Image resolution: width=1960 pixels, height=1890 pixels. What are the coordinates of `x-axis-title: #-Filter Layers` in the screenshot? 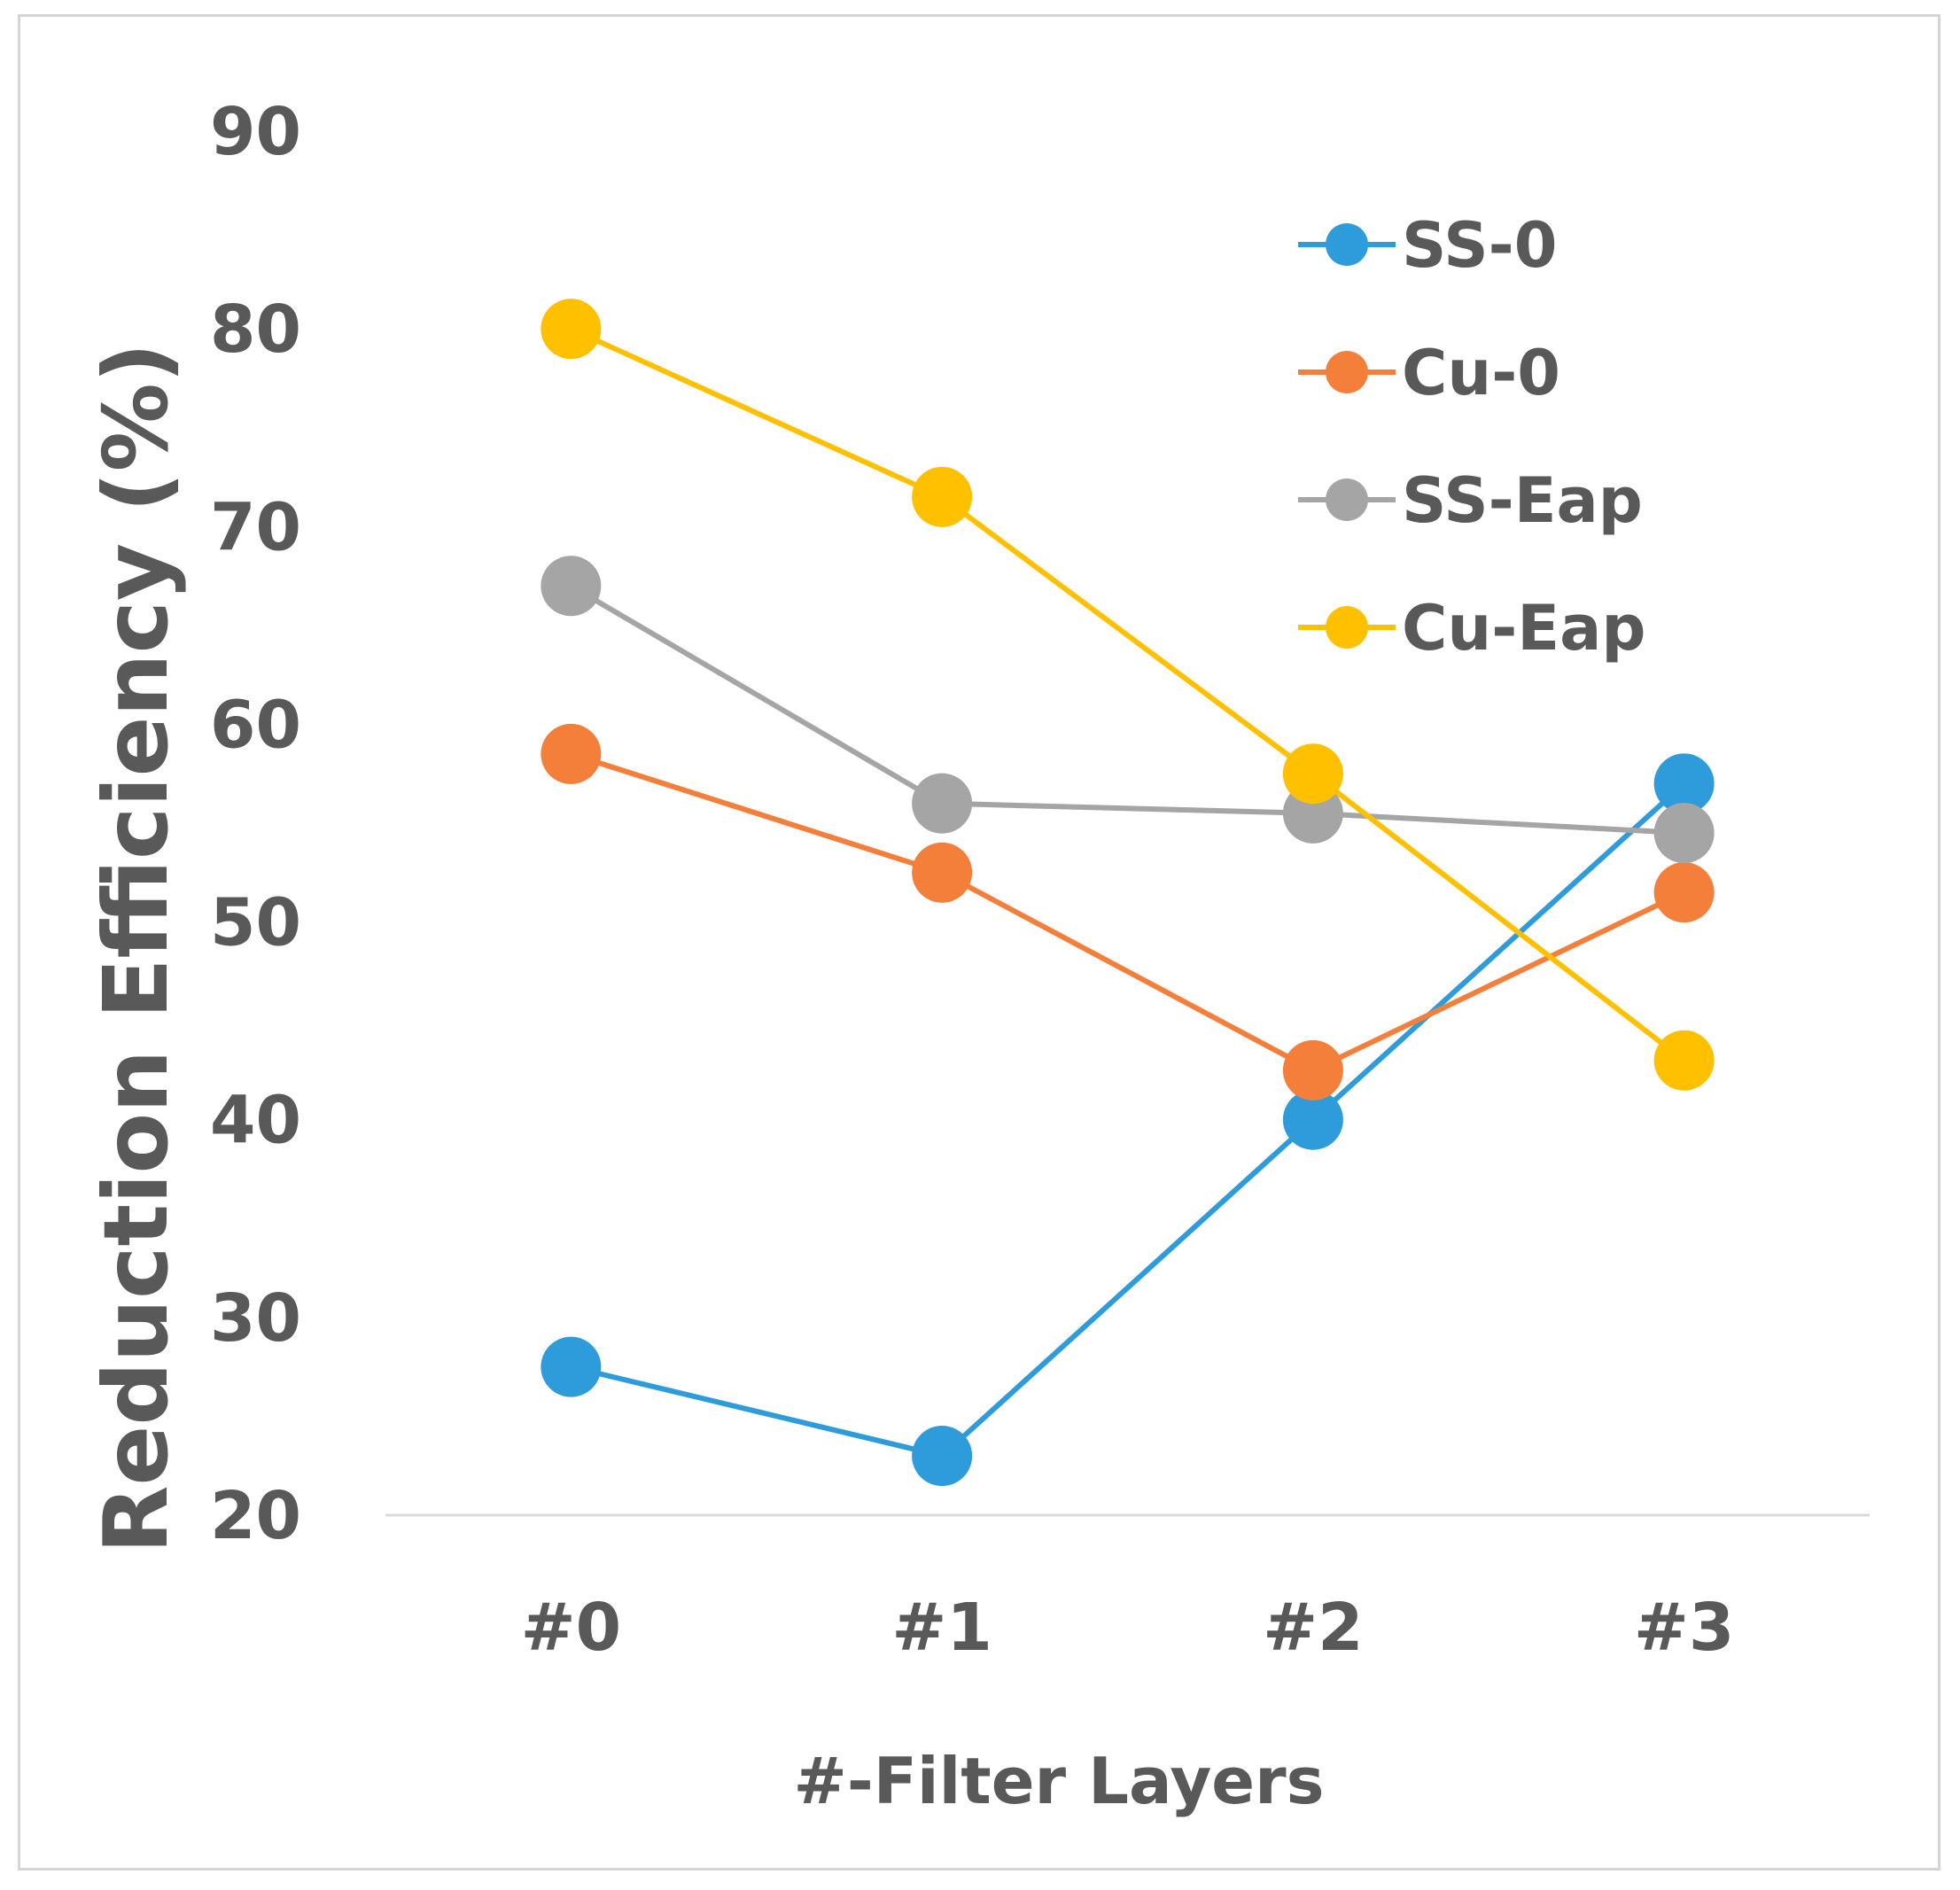 It's located at (1059, 1781).